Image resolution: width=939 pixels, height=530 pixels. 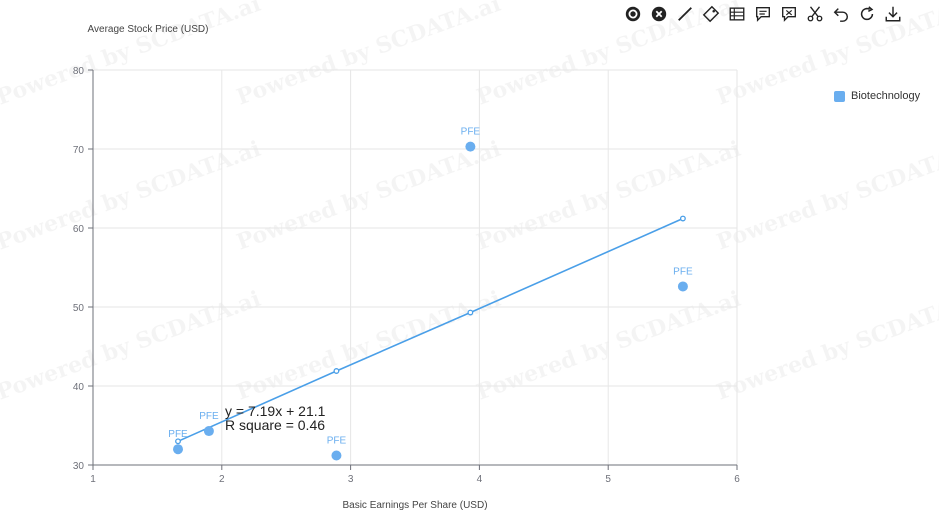 I want to click on x-tick-label: 5, so click(x=608, y=479).